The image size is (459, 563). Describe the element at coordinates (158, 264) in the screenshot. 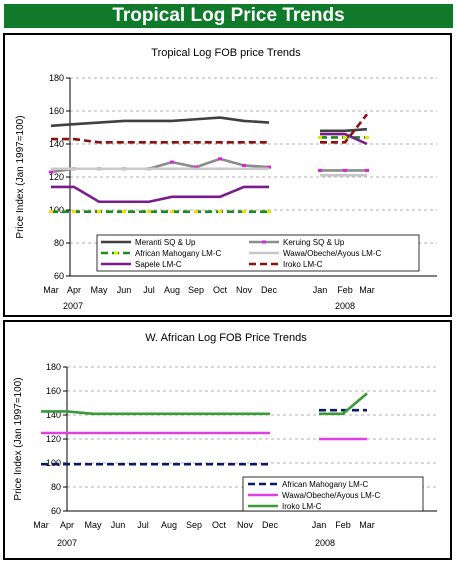

I see `legend-label: Sapele LM-C` at that location.